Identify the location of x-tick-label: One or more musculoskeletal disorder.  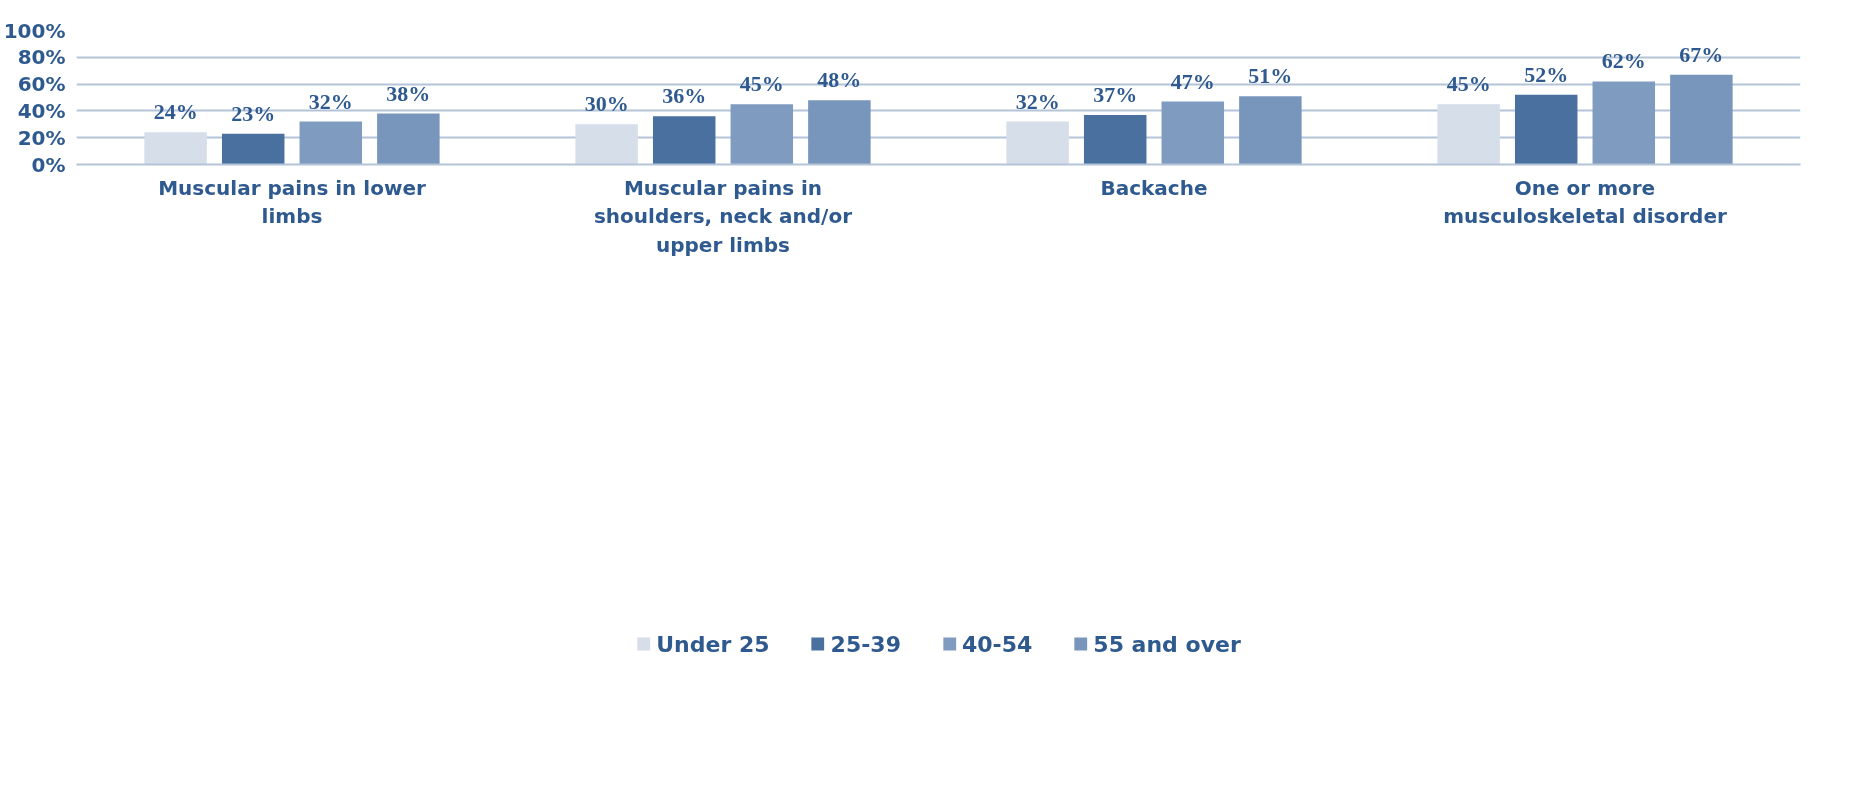
(1585, 202).